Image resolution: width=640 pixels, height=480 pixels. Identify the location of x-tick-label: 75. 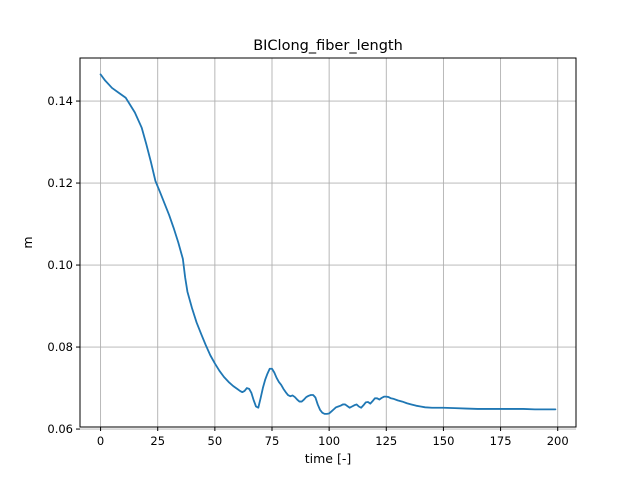
(272, 441).